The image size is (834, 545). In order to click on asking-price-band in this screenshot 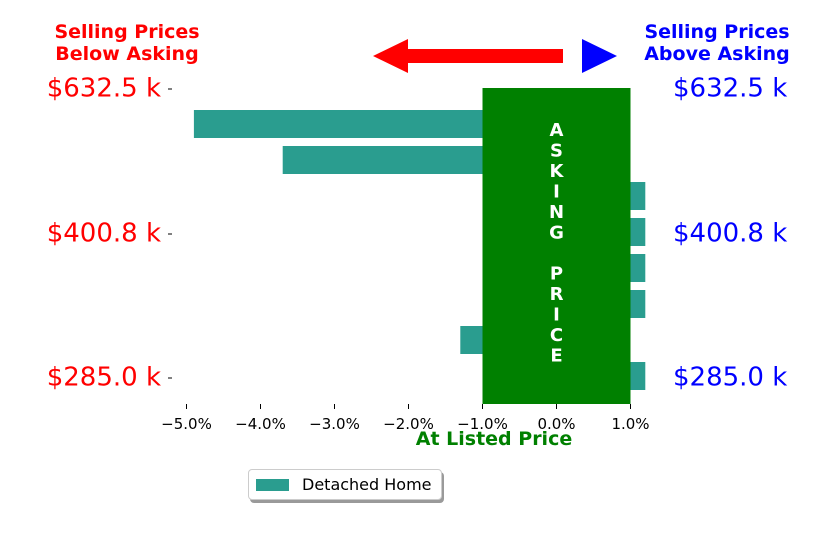, I will do `click(556, 246)`.